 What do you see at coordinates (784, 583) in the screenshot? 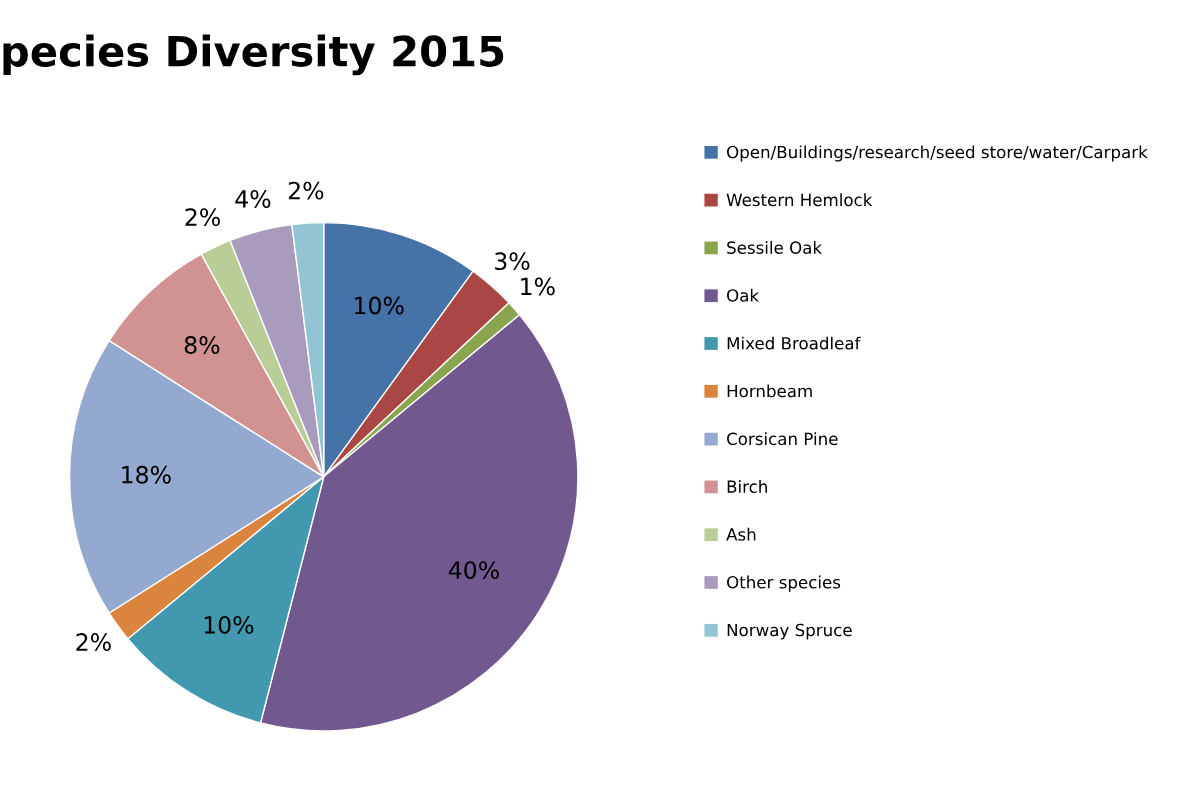
I see `legend-label: Other species` at bounding box center [784, 583].